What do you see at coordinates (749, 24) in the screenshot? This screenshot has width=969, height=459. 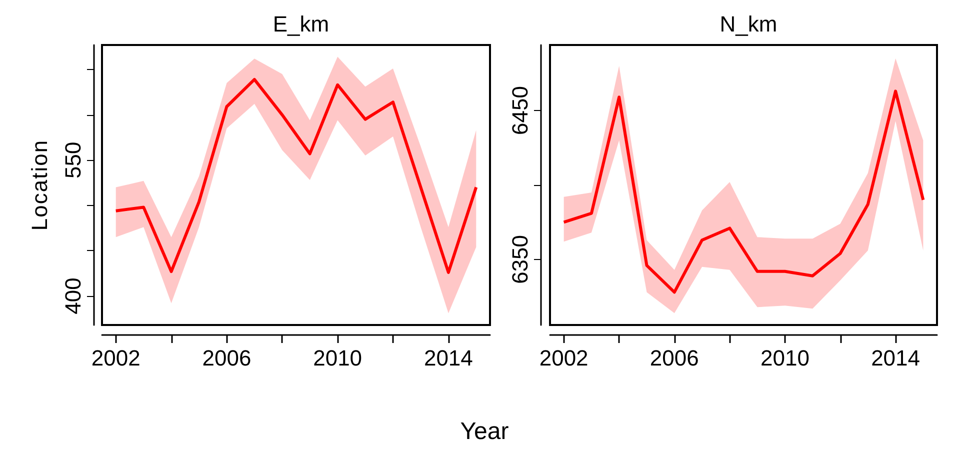 I see `chart-title: N_km` at bounding box center [749, 24].